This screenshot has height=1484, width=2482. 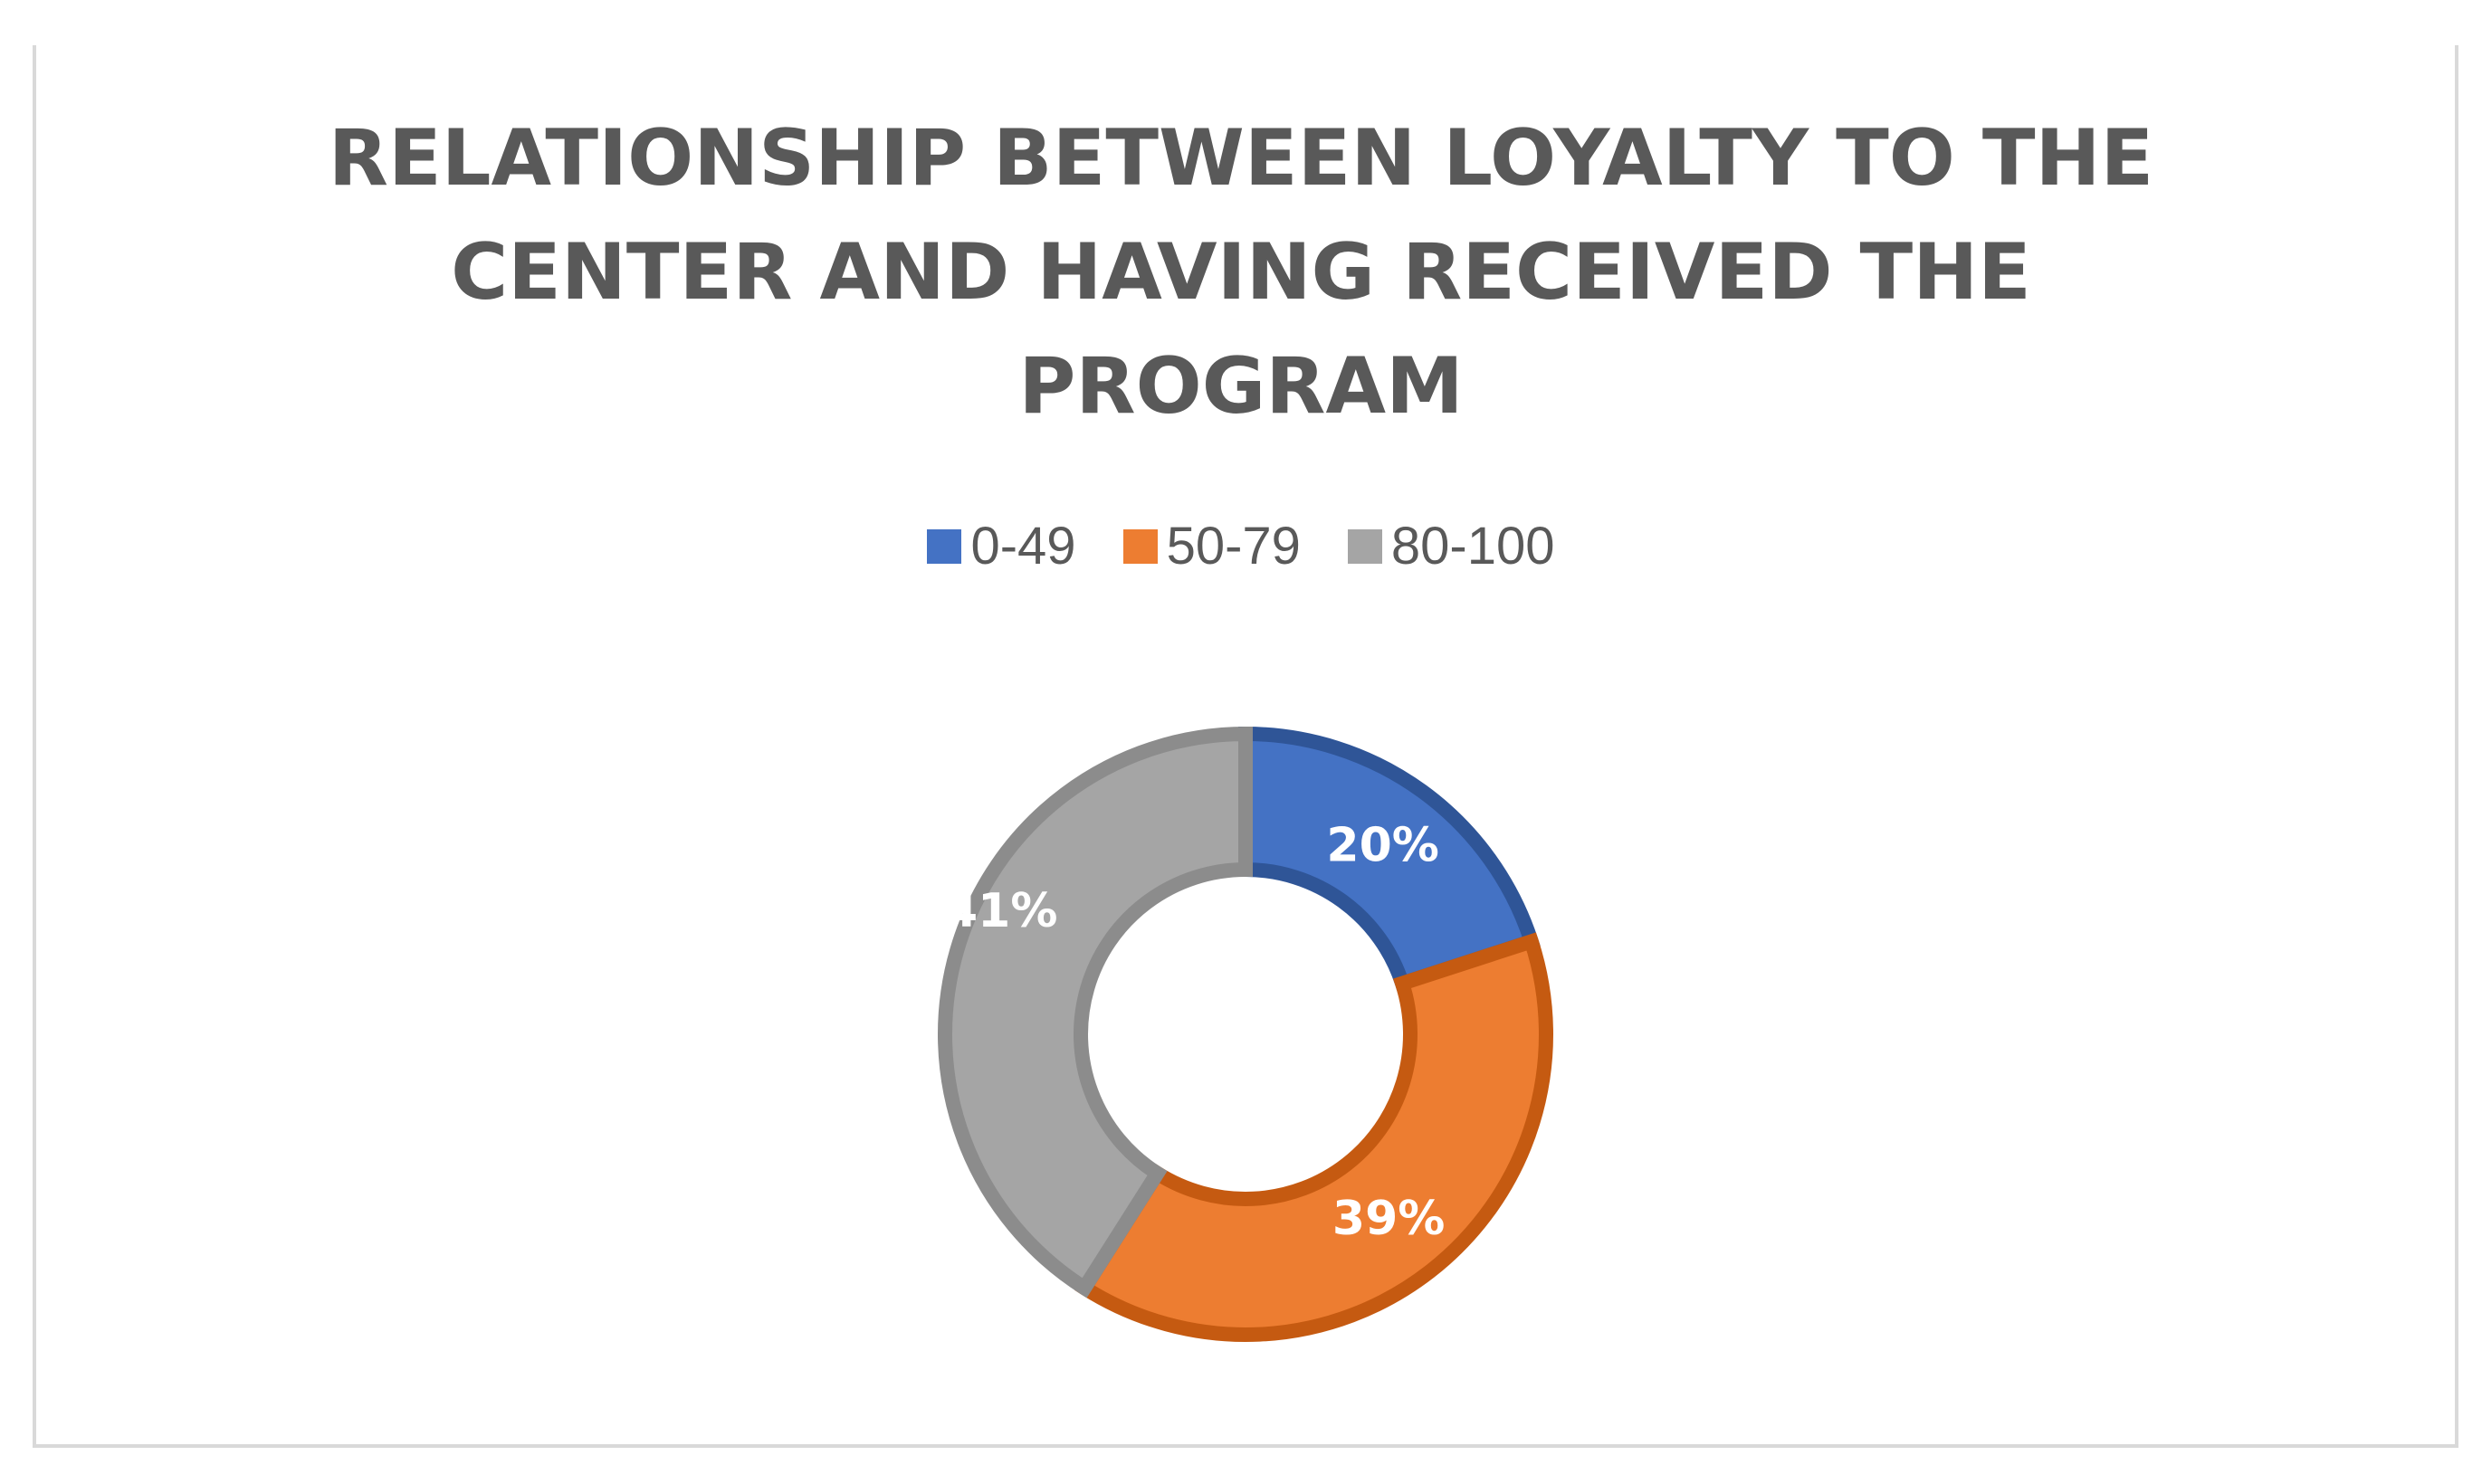 What do you see at coordinates (1241, 158) in the screenshot?
I see `chart-title-line-1: RELATIONSHIP BETWEEN LOYALTY TO THE` at bounding box center [1241, 158].